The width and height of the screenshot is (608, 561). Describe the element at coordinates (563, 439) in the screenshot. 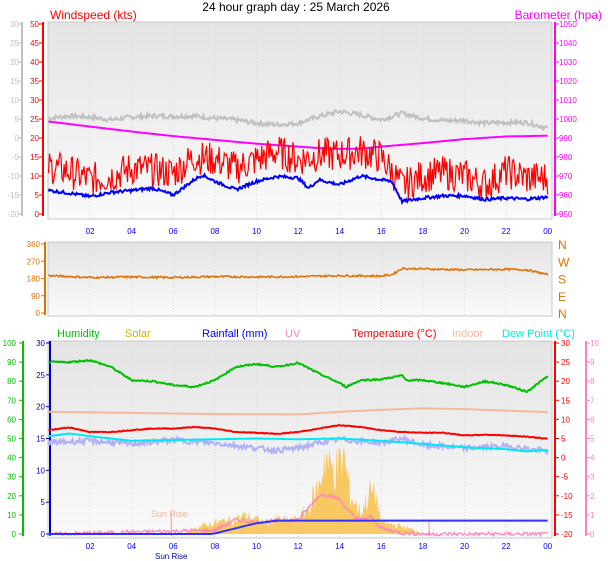

I see `temperature-tick-label: 5` at that location.